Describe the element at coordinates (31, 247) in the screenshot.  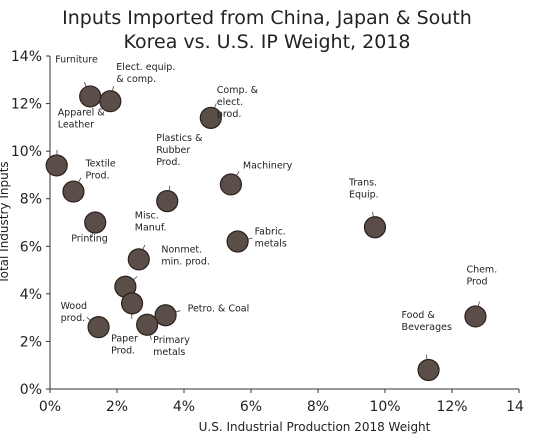
I see `y-tick-label: 6%` at that location.